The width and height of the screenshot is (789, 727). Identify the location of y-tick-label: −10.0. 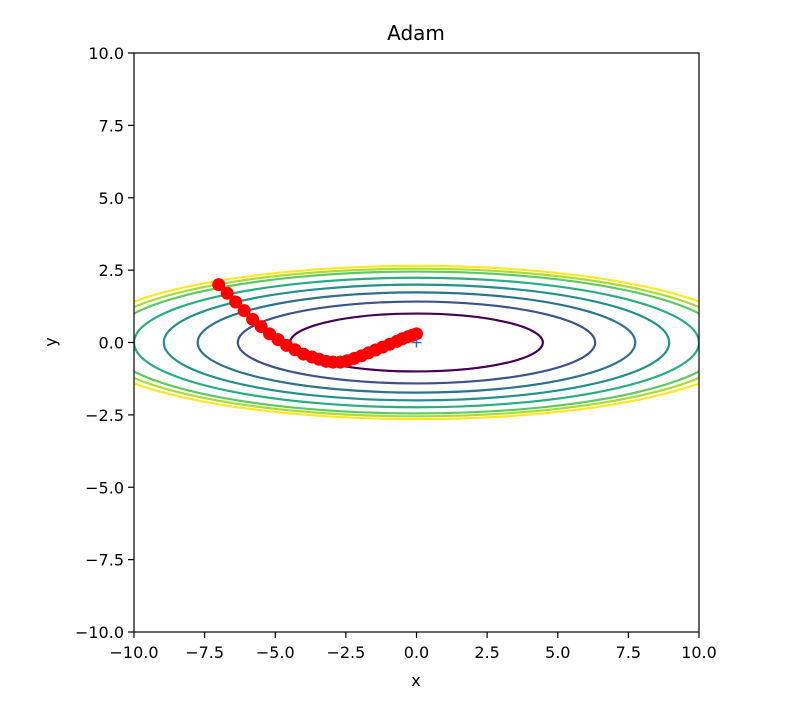
(99, 632).